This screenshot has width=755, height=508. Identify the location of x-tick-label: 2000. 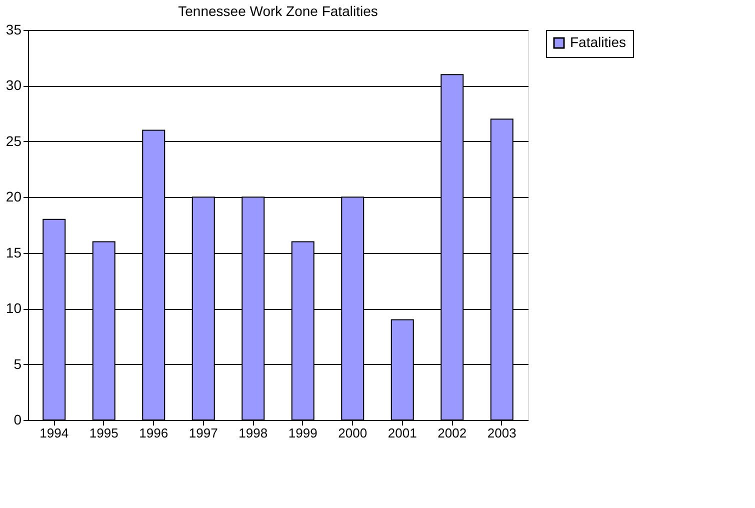
(353, 433).